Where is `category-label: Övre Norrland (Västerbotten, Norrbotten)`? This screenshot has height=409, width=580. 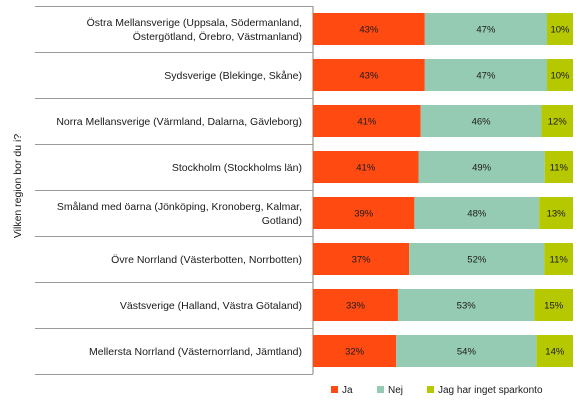
category-label: Övre Norrland (Västerbotten, Norrbotten) is located at coordinates (206, 260).